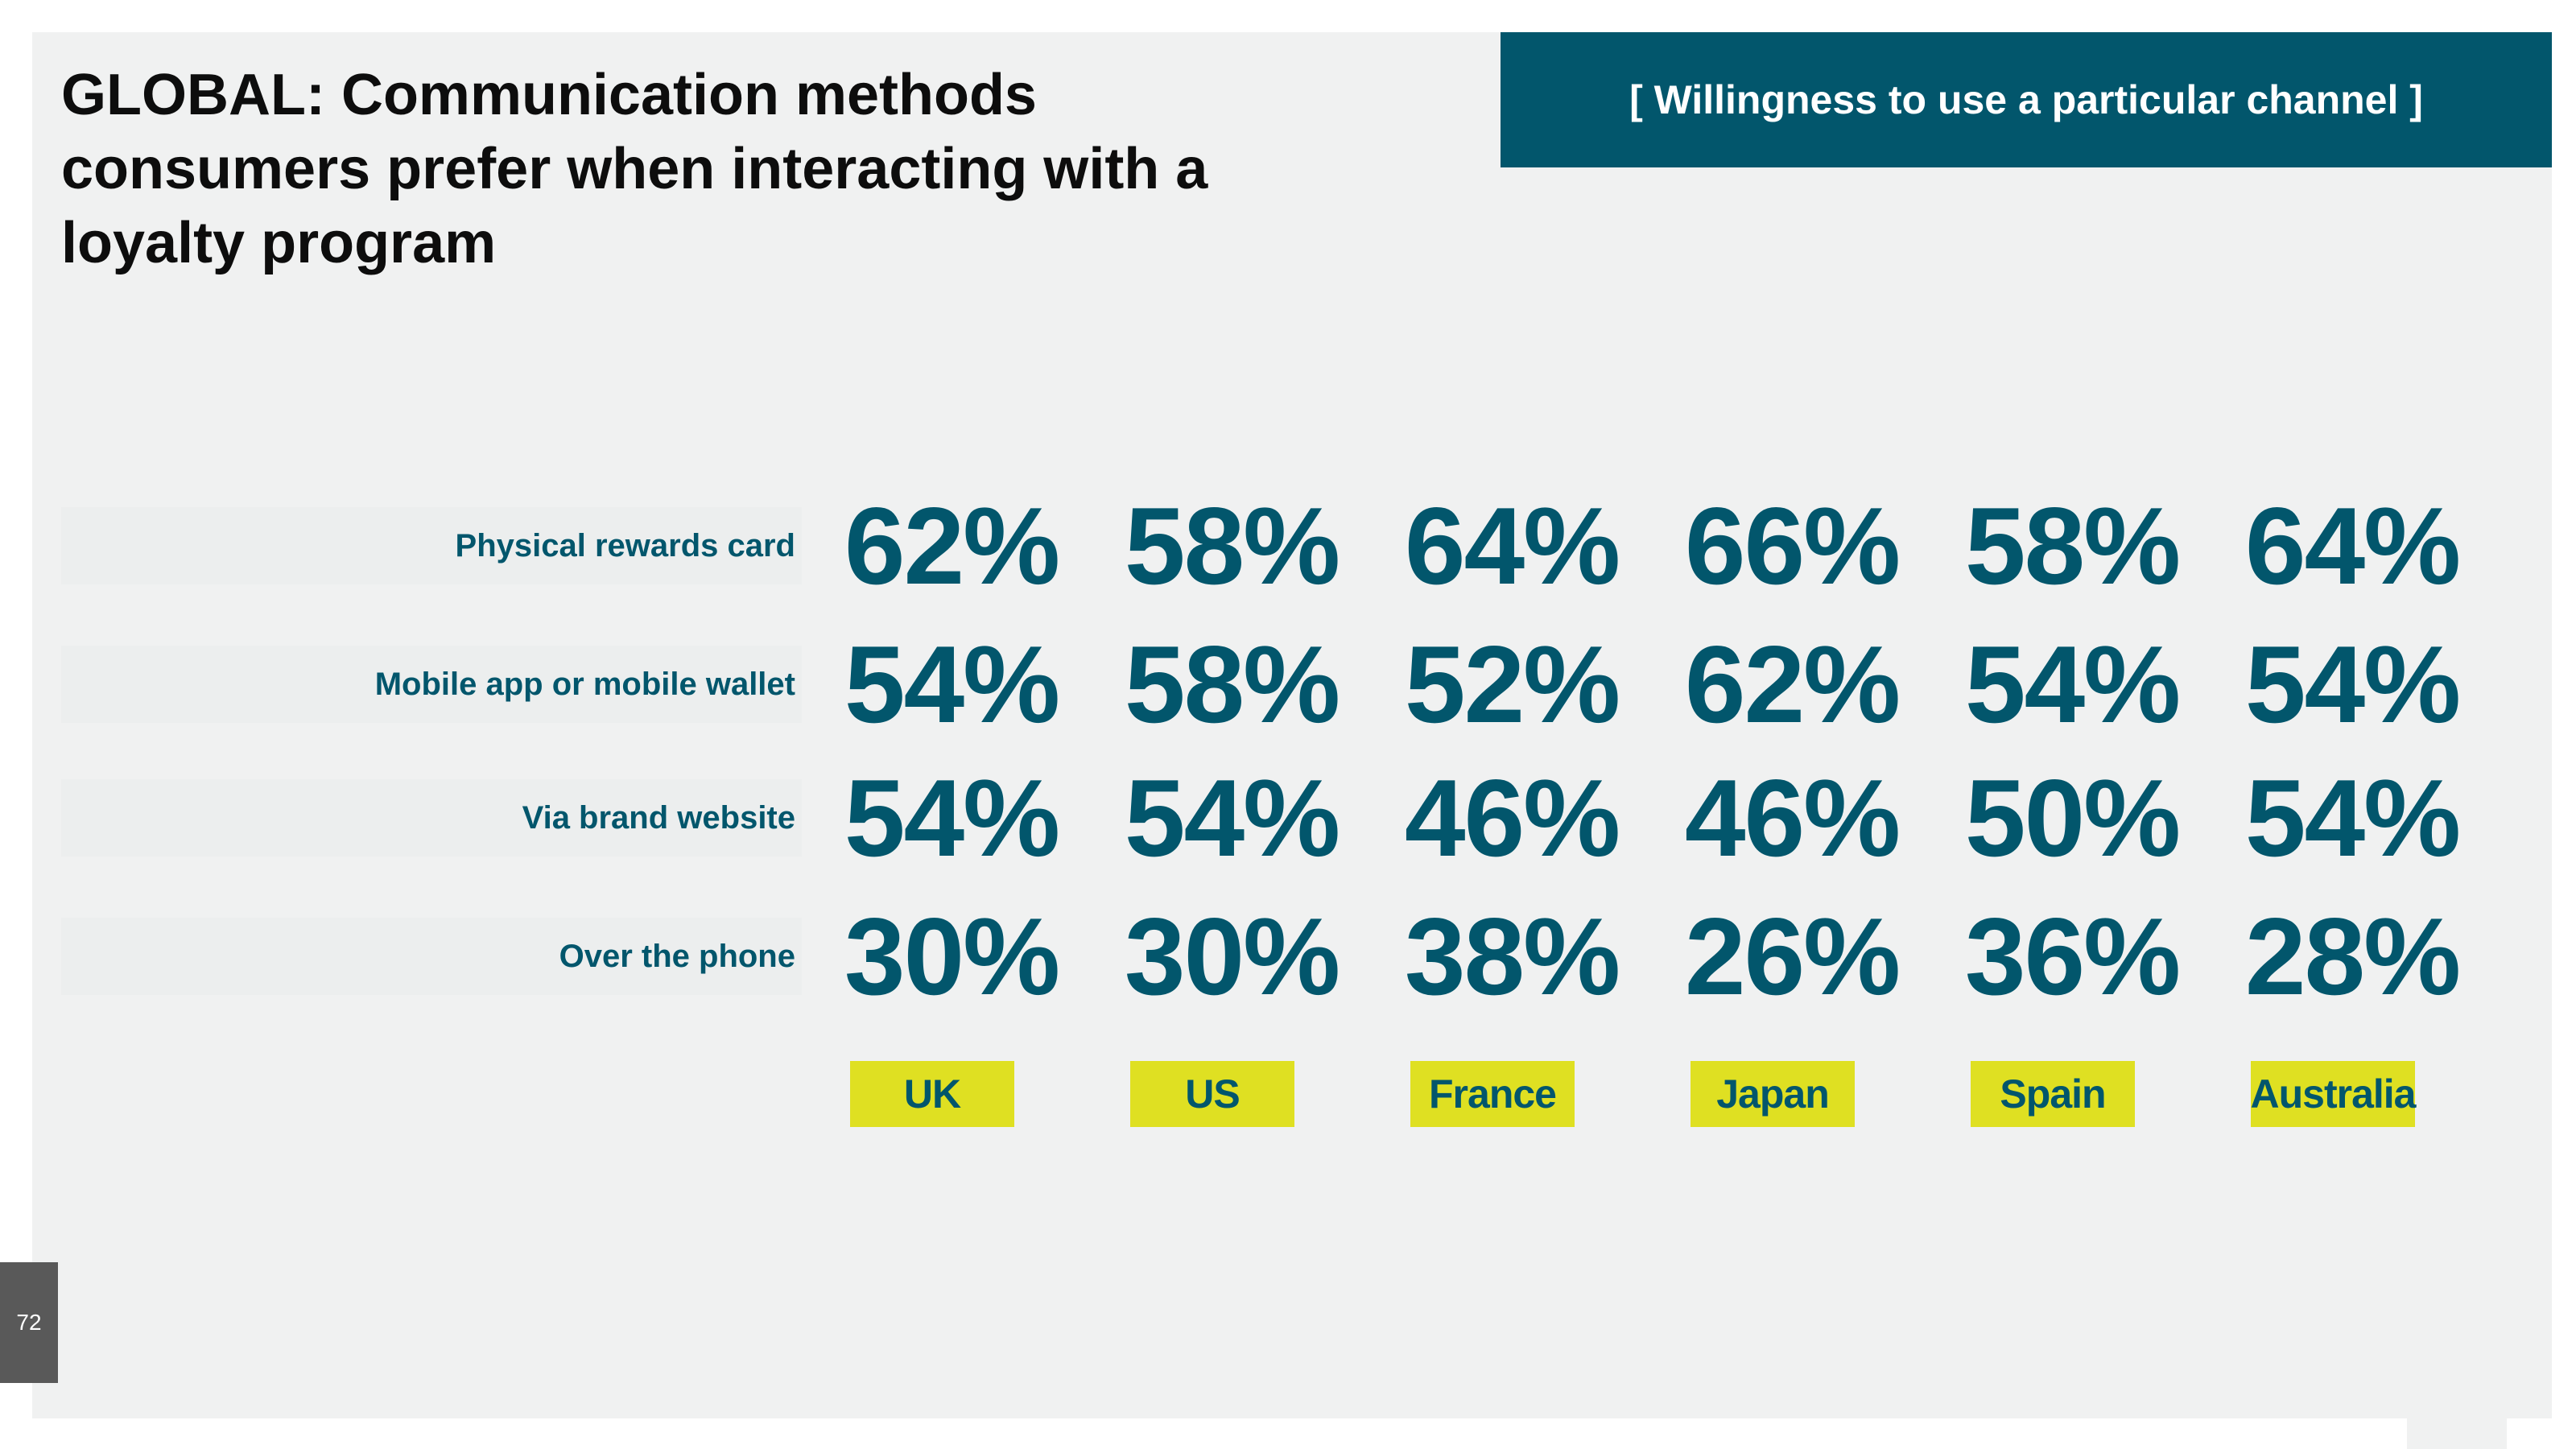 Image resolution: width=2576 pixels, height=1449 pixels. Describe the element at coordinates (2333, 1094) in the screenshot. I see `country-label: Australia` at that location.